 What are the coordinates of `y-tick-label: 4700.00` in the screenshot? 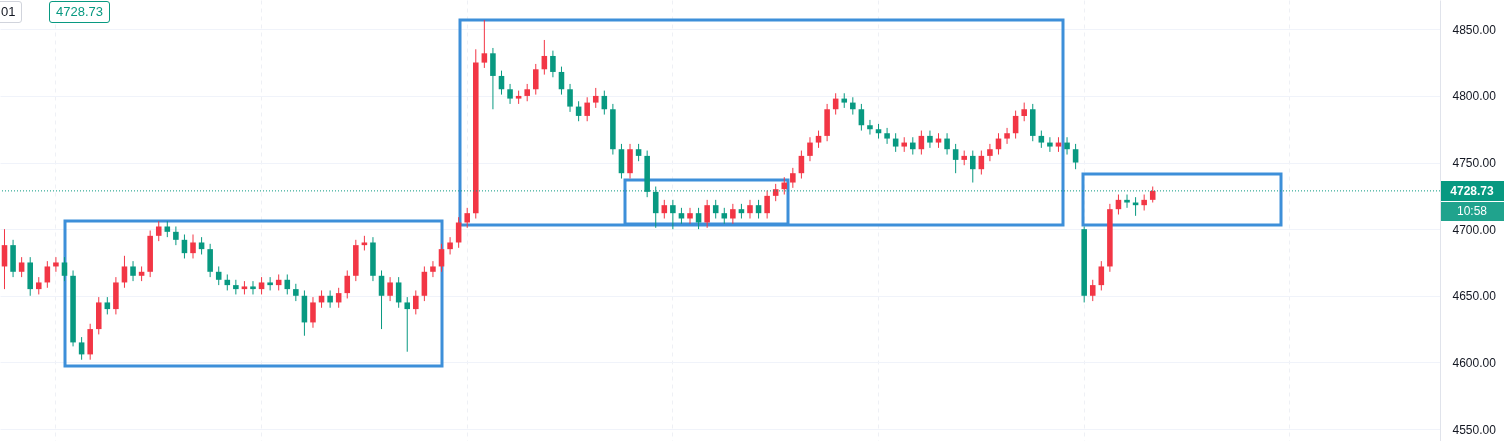 It's located at (1474, 229).